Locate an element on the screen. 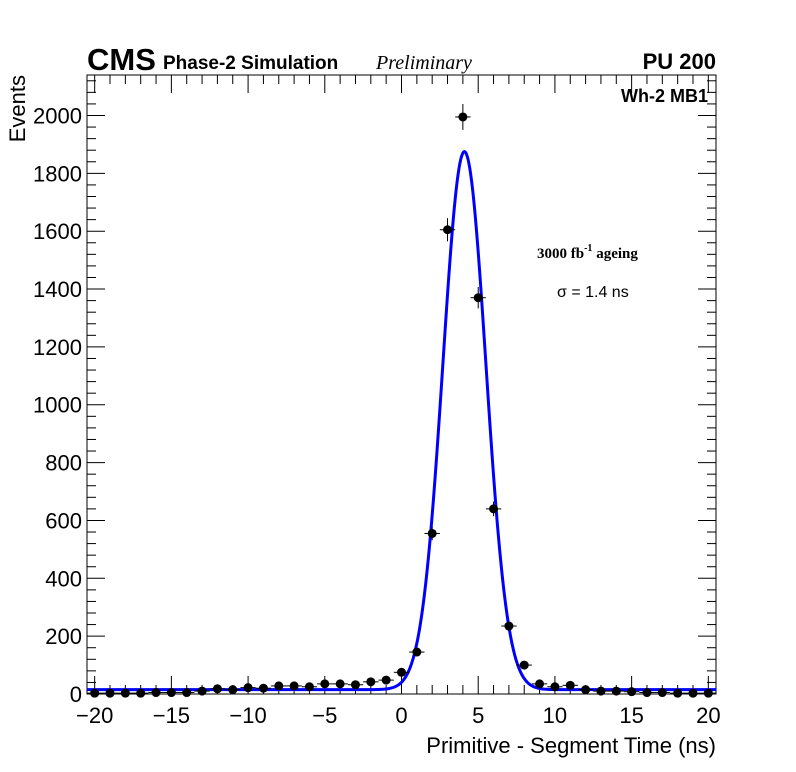  chamber-label: Wh-2 MB1 is located at coordinates (664, 96).